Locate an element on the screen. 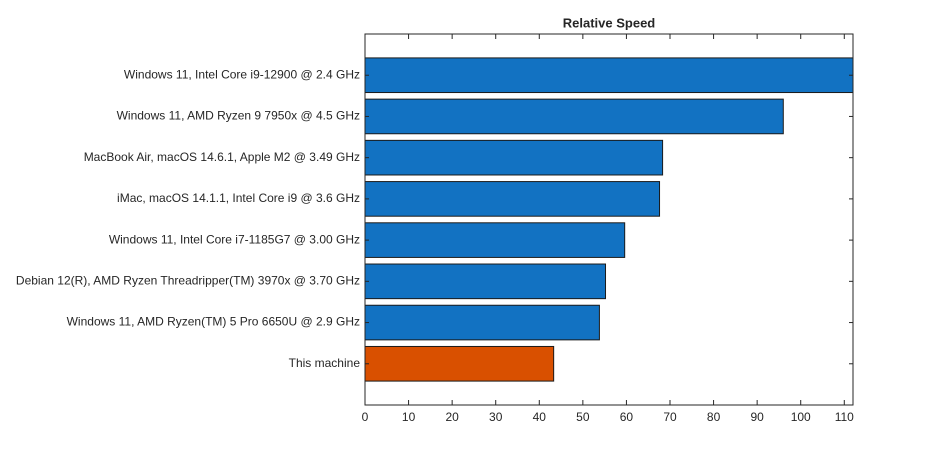  x-tick-label: 80 is located at coordinates (714, 417).